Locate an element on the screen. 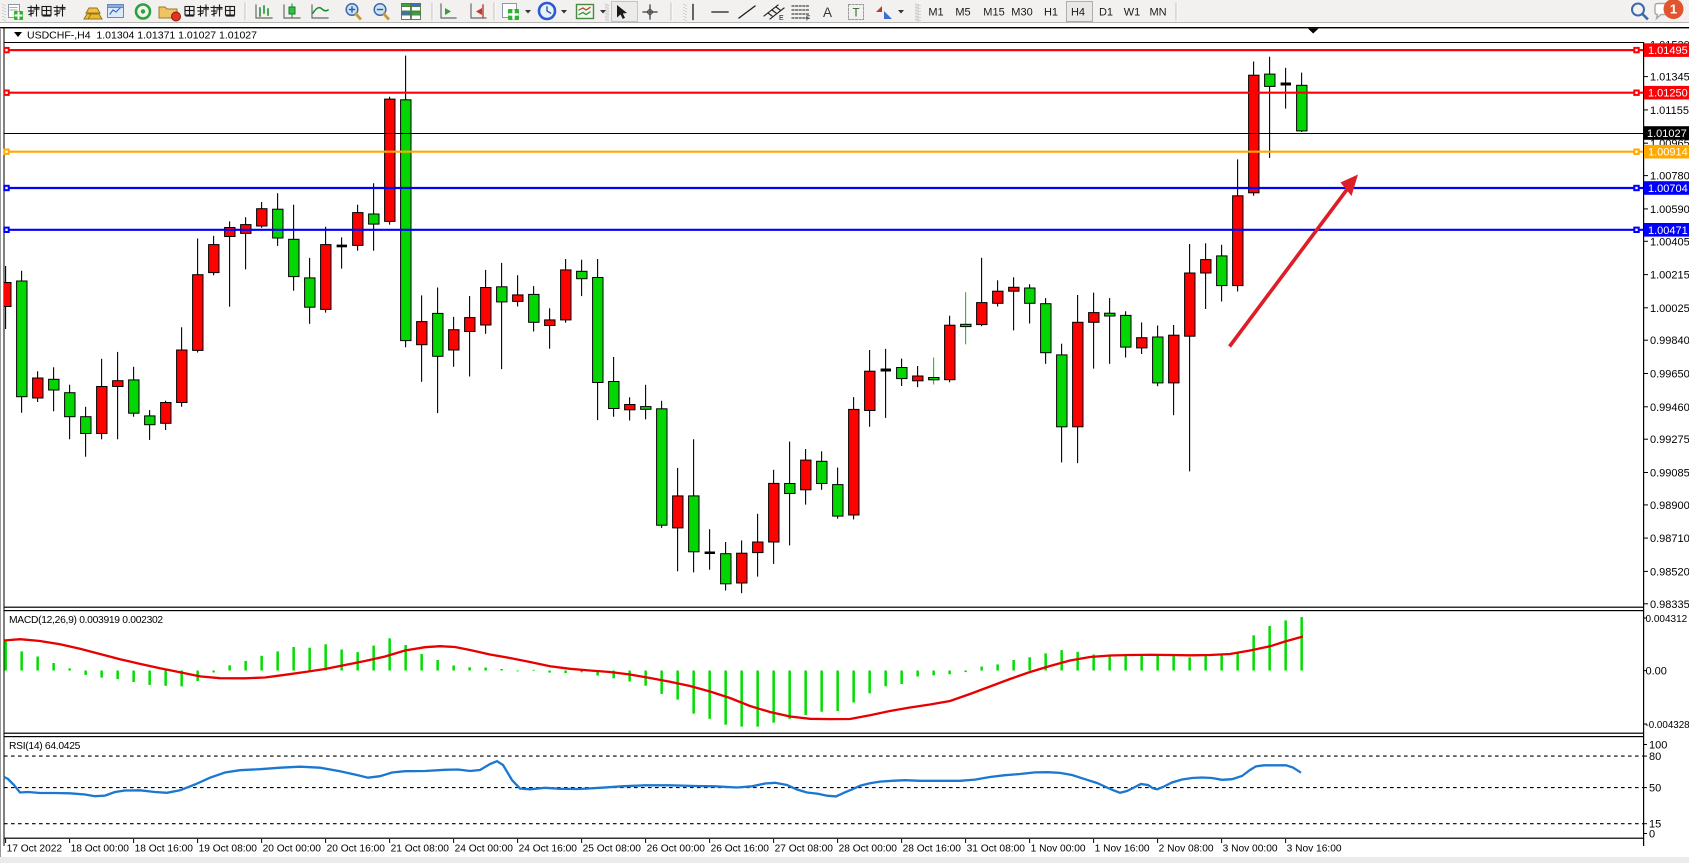 The height and width of the screenshot is (868, 1689). svg-text: MN is located at coordinates (1157, 13).